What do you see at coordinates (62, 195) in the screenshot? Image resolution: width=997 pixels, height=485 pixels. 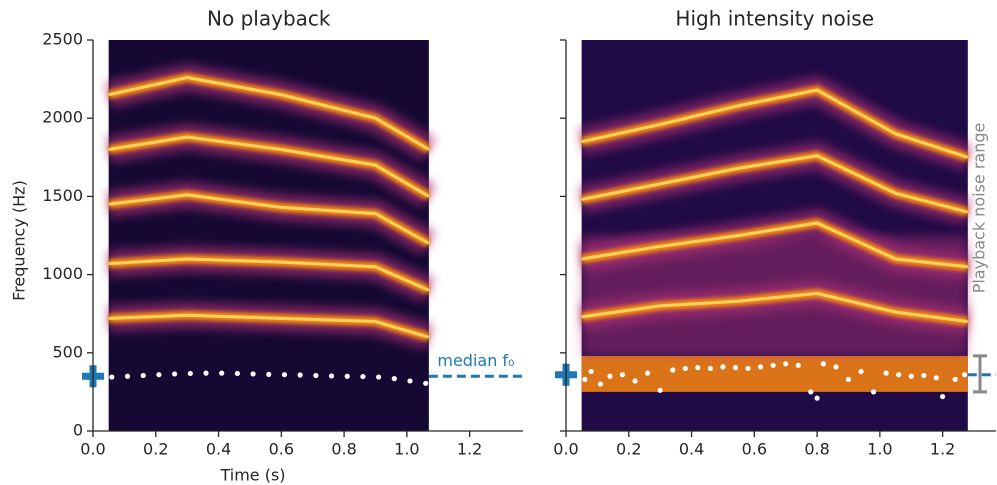 I see `y-tick-label: 1500` at bounding box center [62, 195].